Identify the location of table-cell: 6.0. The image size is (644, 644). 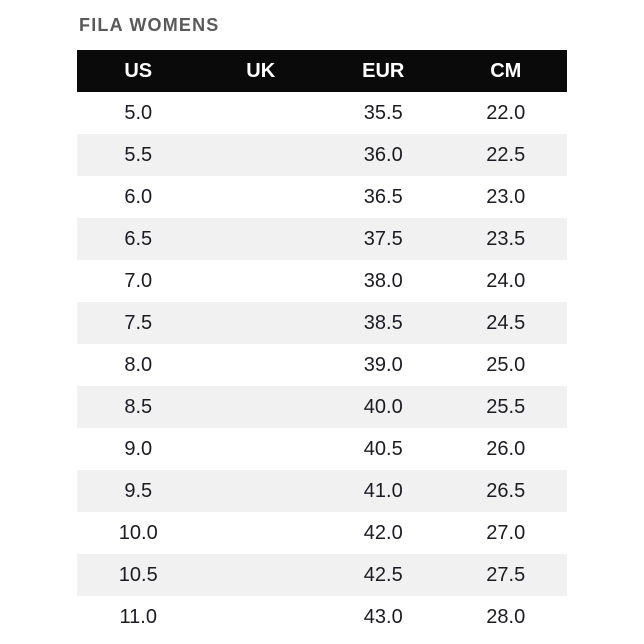
(138, 197).